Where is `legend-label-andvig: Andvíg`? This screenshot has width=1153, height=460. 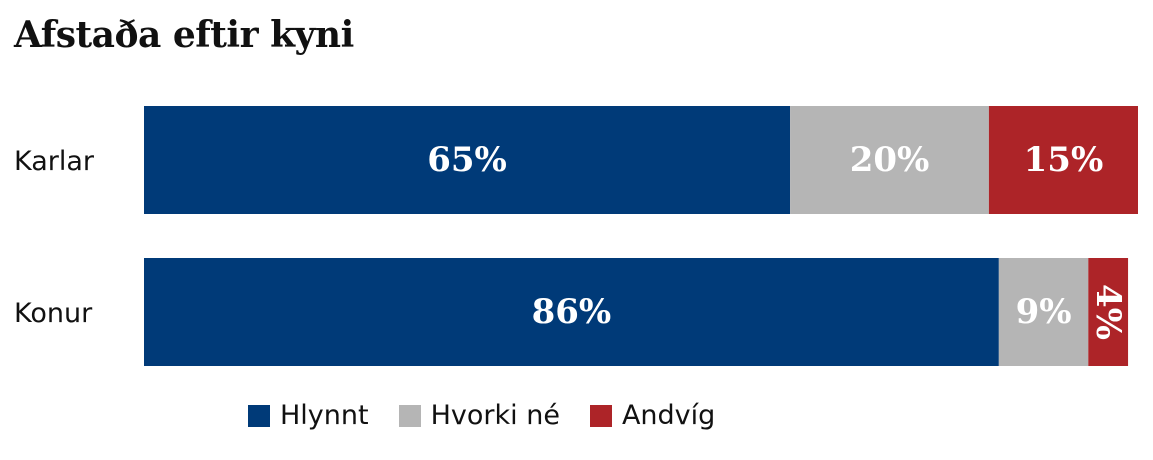
legend-label-andvig: Andvíg is located at coordinates (668, 415).